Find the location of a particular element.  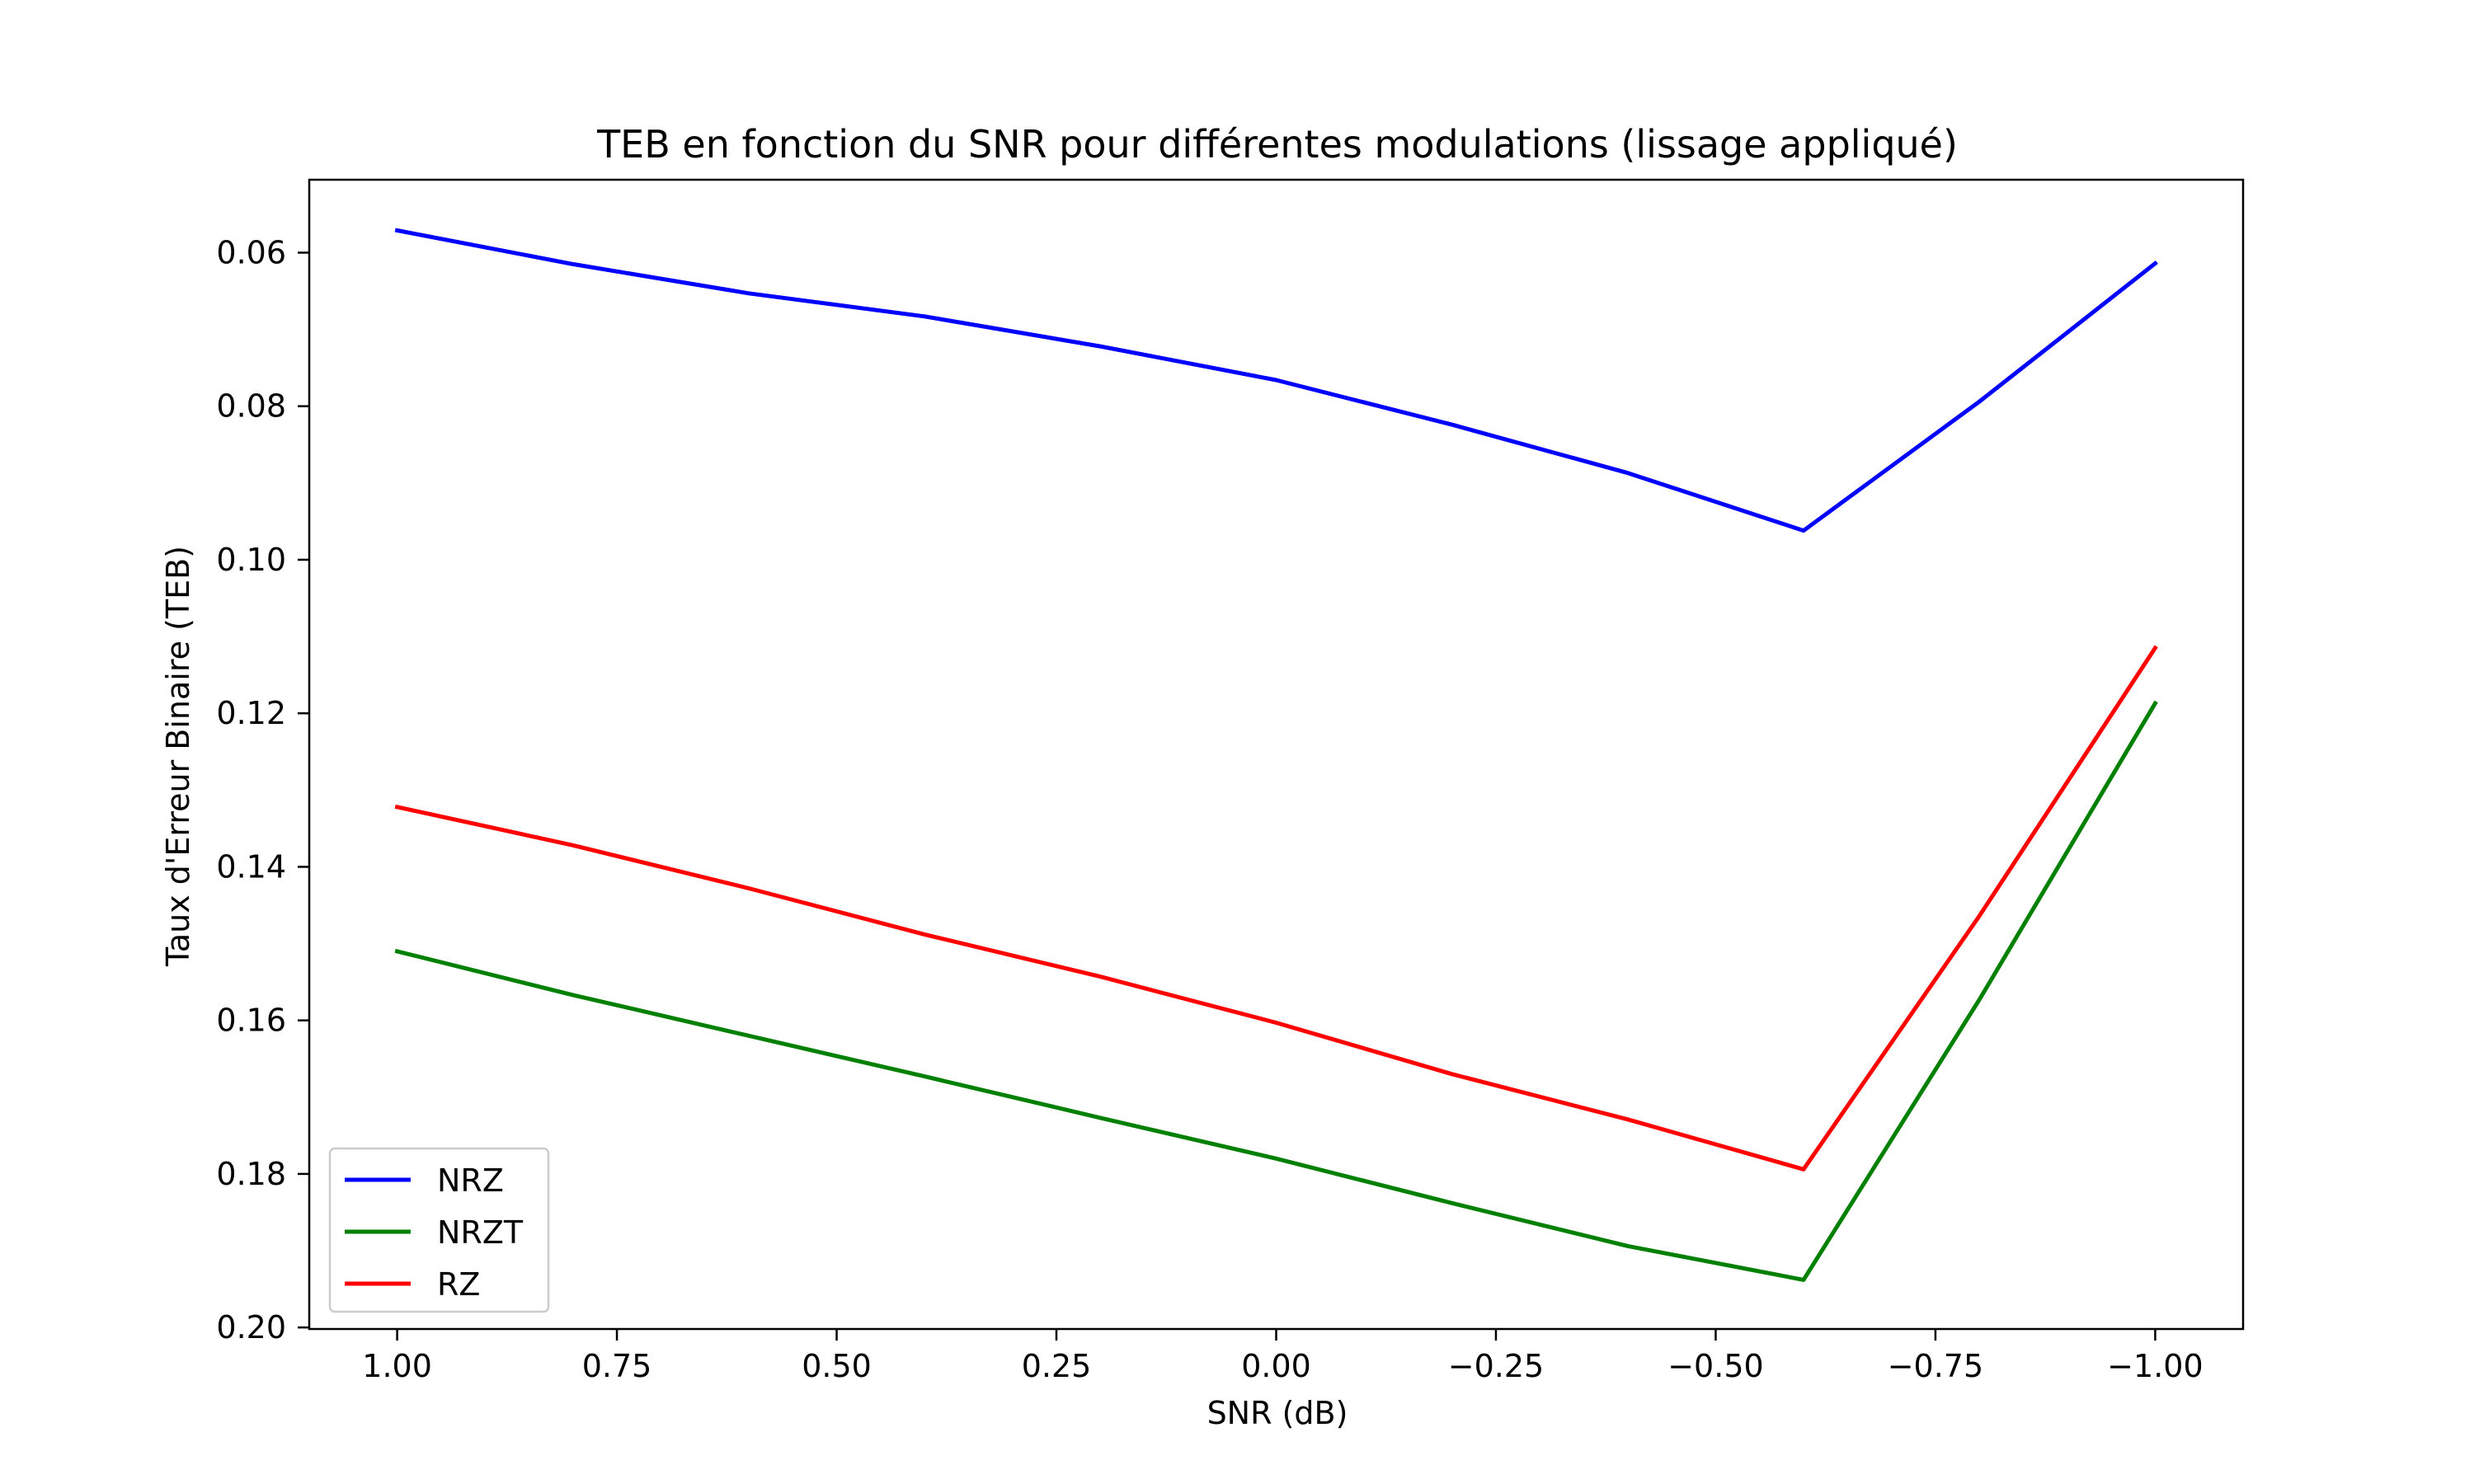

legend: NRZ NRZT RZ is located at coordinates (439, 1230).